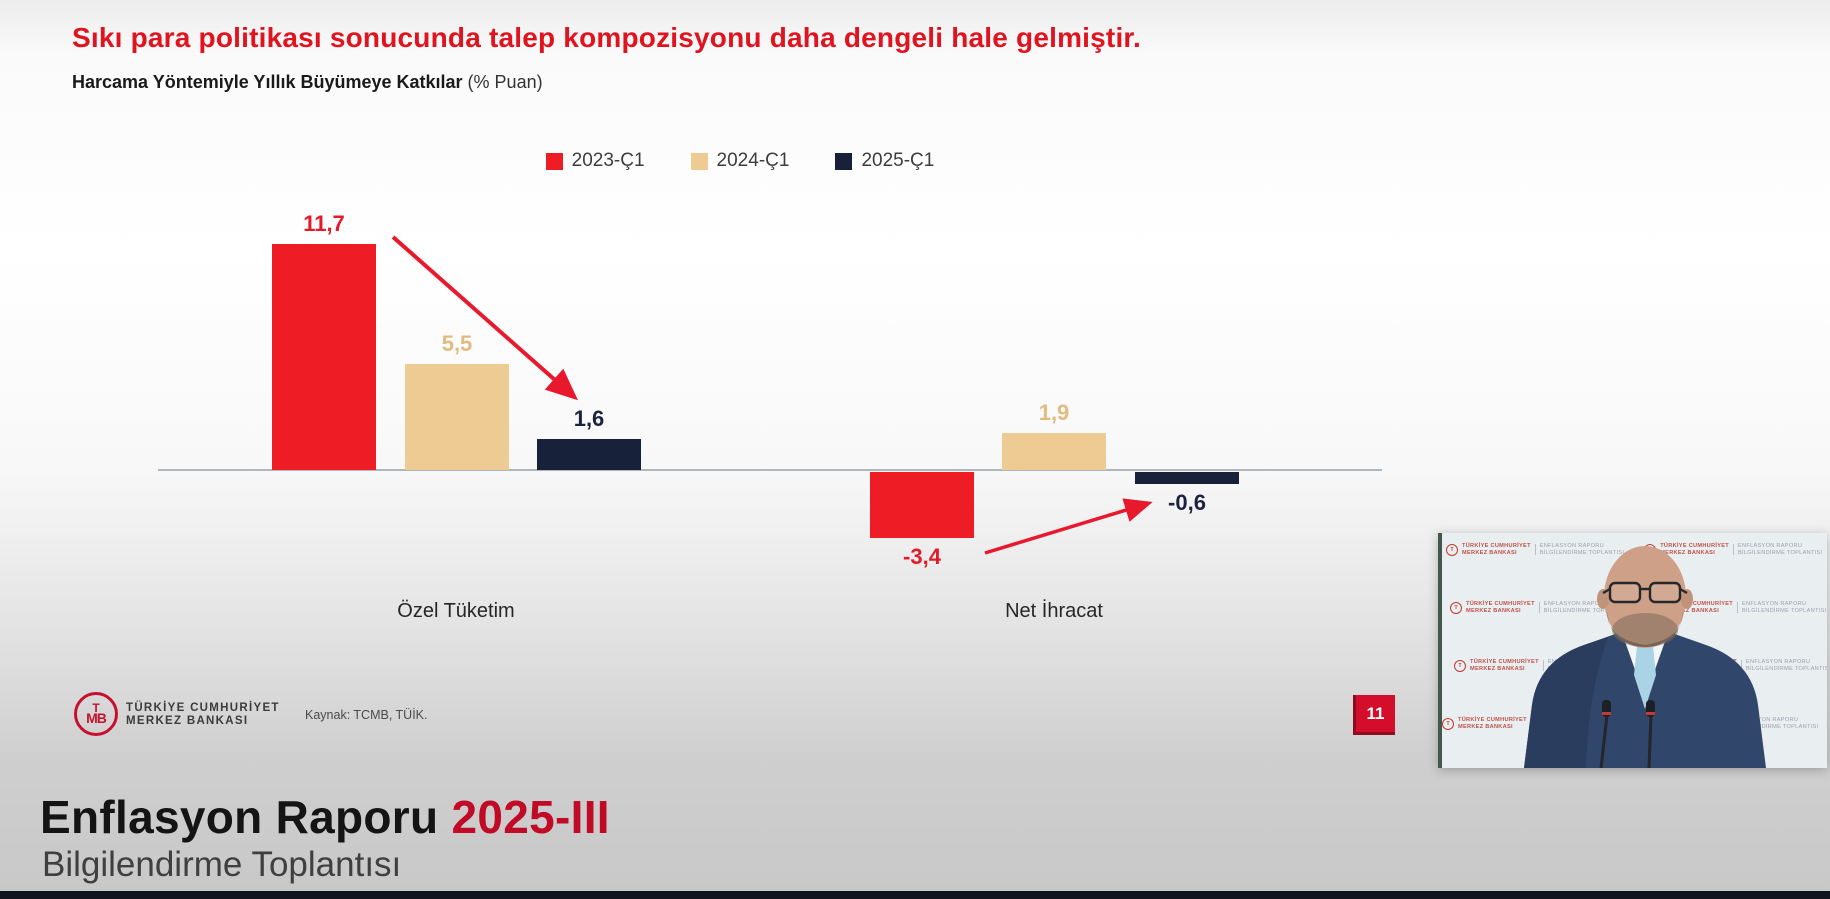 The height and width of the screenshot is (899, 1830). I want to click on rise-arrow, so click(1068, 526).